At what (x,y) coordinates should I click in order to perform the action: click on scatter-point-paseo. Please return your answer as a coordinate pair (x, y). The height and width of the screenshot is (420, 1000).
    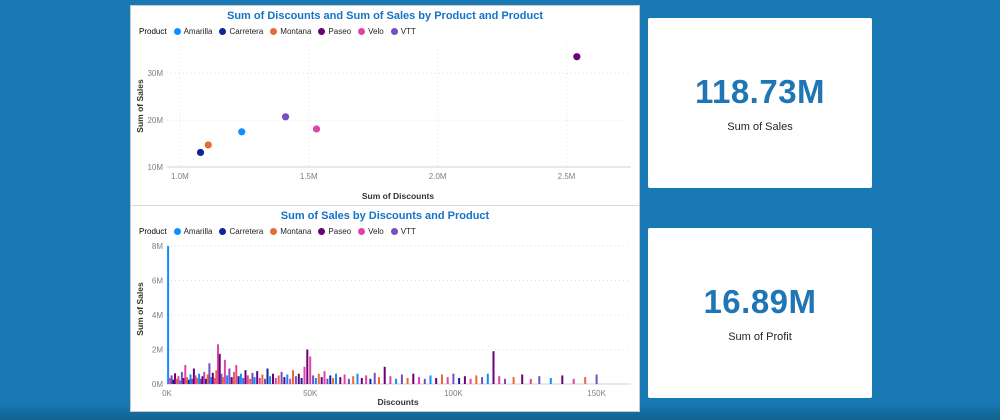
    Looking at the image, I should click on (577, 57).